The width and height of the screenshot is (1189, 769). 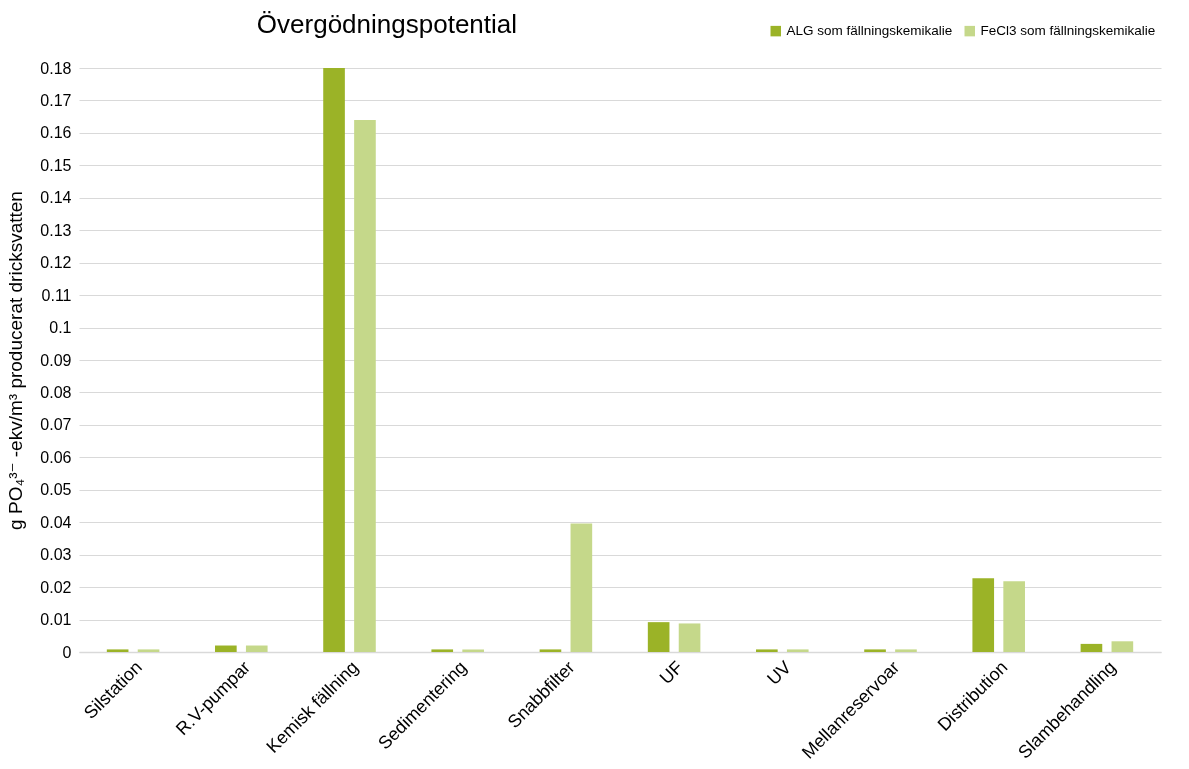 I want to click on x-tick-label: UV, so click(x=779, y=673).